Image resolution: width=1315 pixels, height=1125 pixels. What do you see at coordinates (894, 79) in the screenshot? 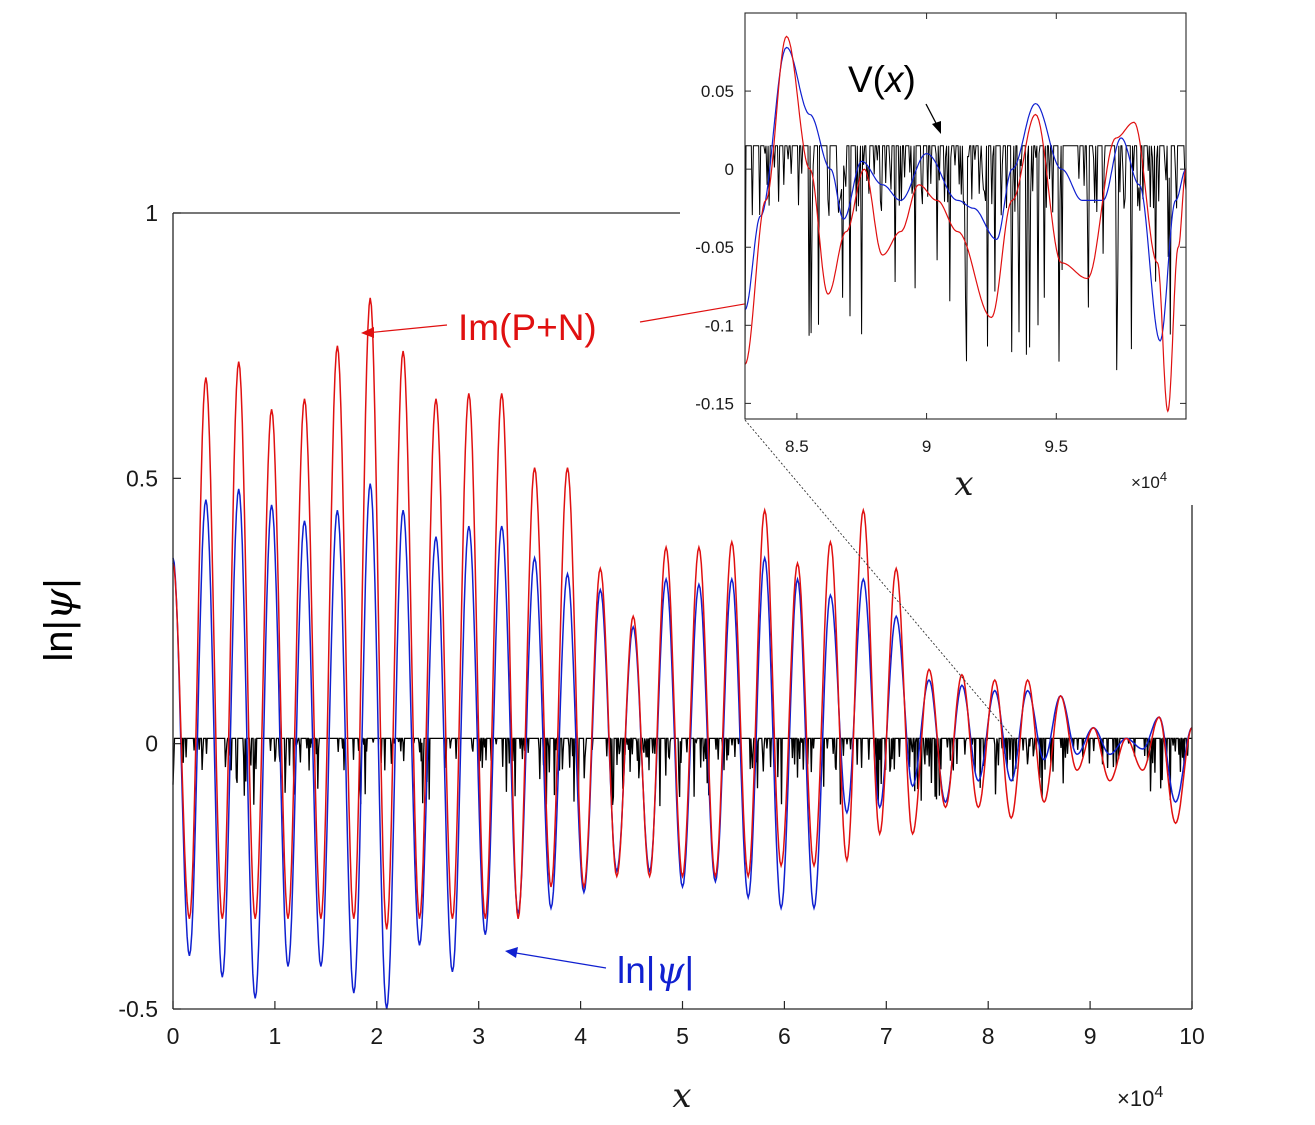
I see `annotation-v-x-var: x` at bounding box center [894, 79].